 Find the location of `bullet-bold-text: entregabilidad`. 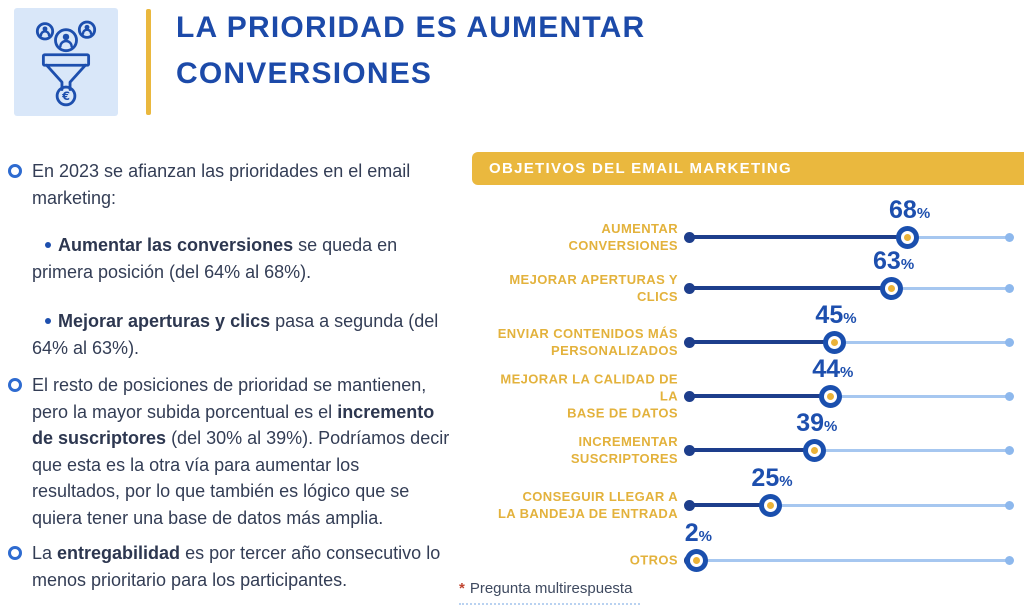

bullet-bold-text: entregabilidad is located at coordinates (119, 553).